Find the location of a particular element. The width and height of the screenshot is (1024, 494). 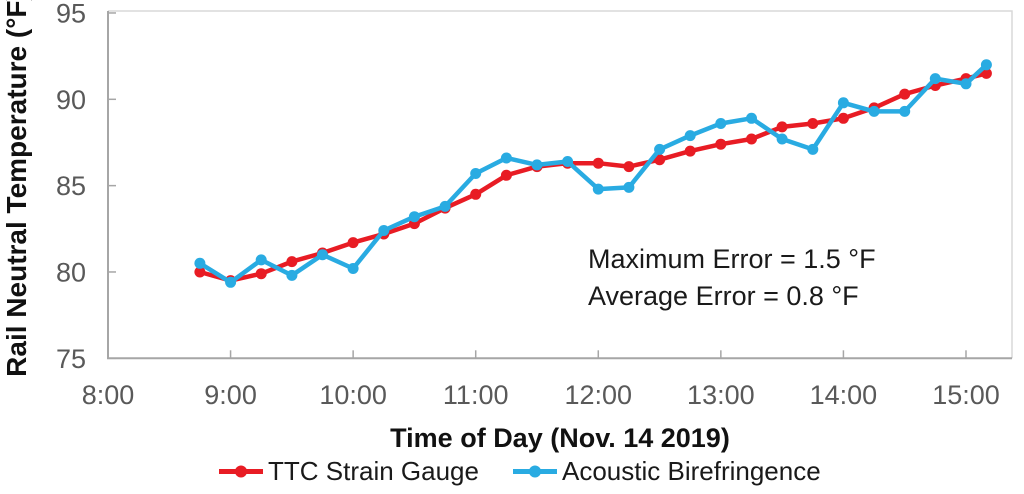

x-tick-label: 8:00 is located at coordinates (108, 395).